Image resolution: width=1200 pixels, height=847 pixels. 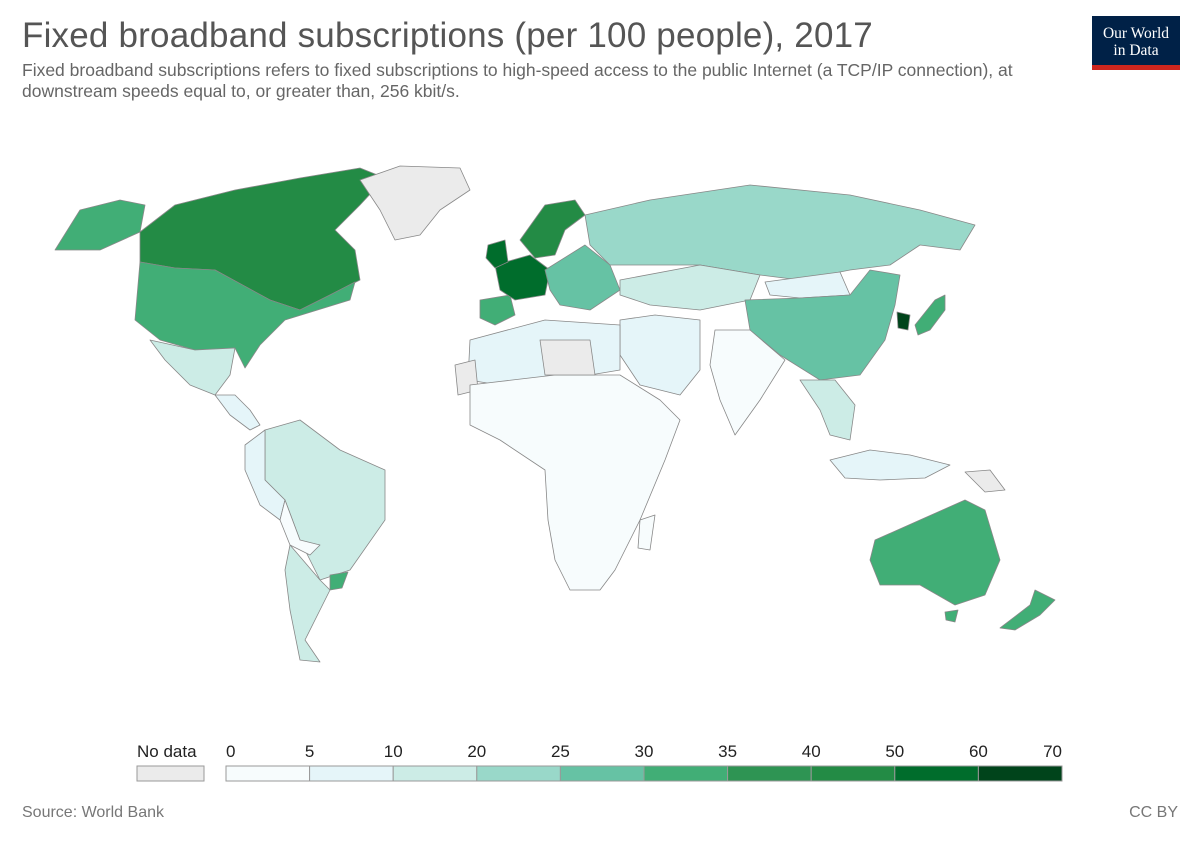 I want to click on region-middle-east, so click(x=660, y=355).